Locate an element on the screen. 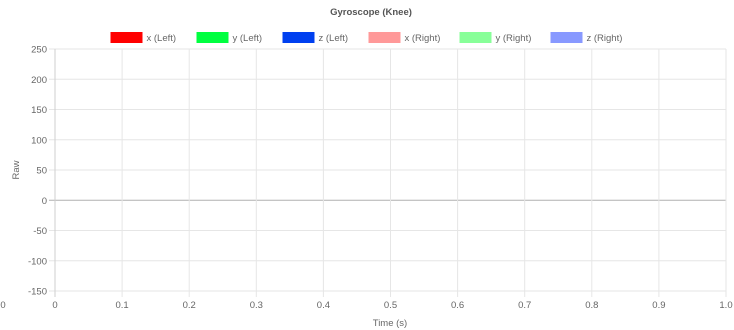 The height and width of the screenshot is (330, 734). y-tick-label: -50 is located at coordinates (40, 231).